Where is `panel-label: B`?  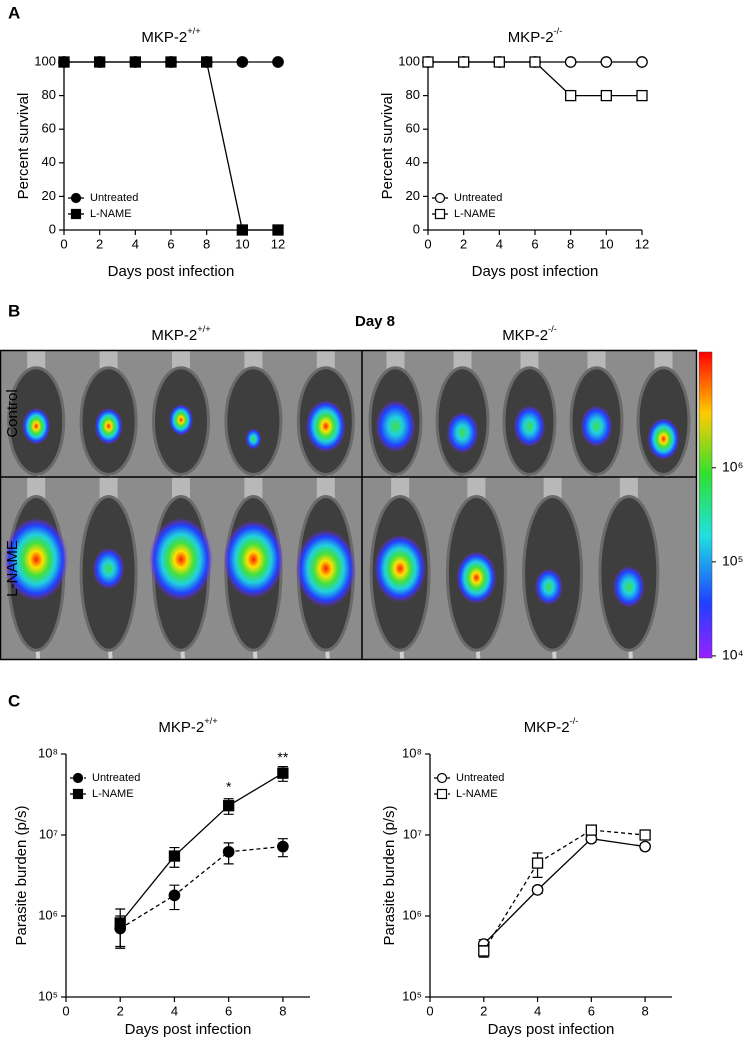 panel-label: B is located at coordinates (14, 310).